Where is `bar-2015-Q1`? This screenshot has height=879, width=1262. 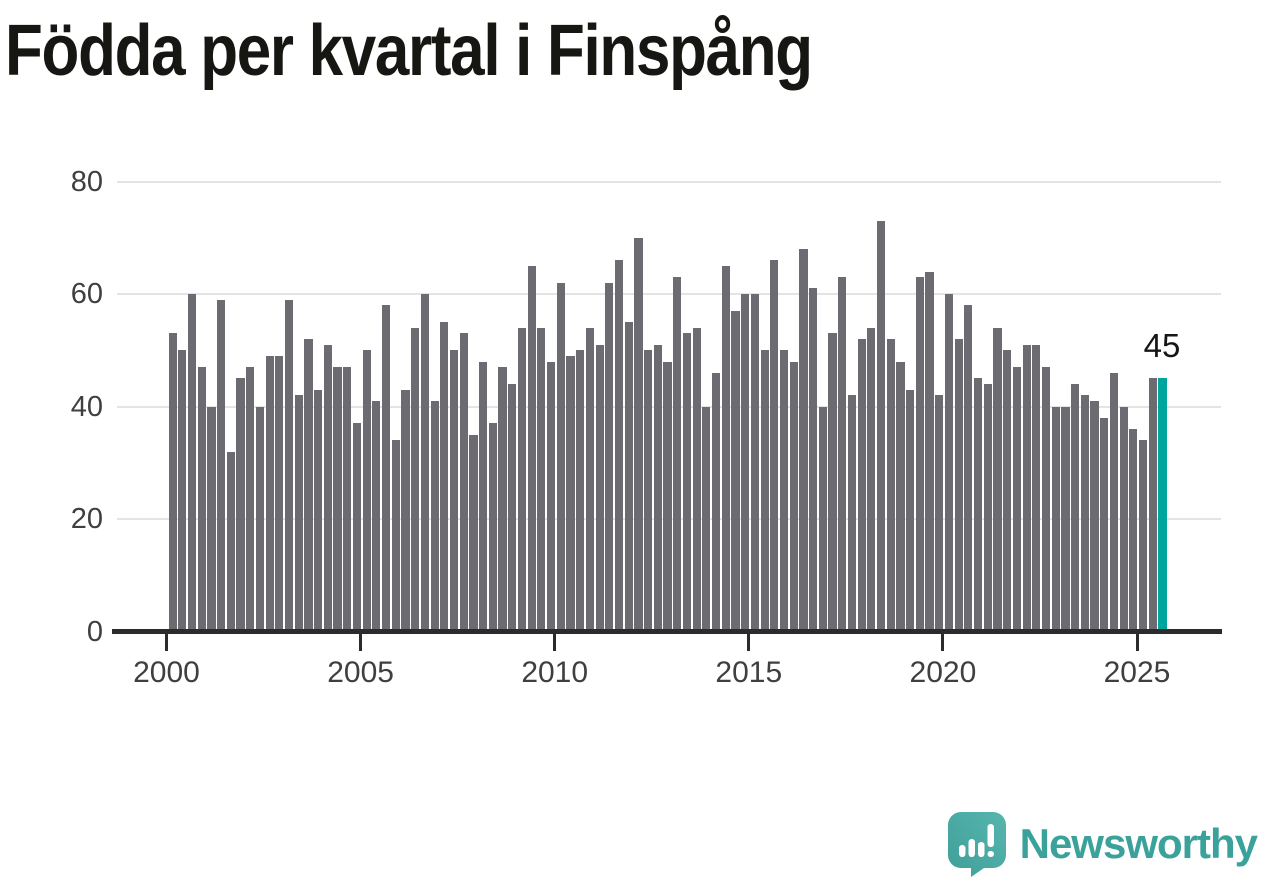
bar-2015-Q1 is located at coordinates (754, 463).